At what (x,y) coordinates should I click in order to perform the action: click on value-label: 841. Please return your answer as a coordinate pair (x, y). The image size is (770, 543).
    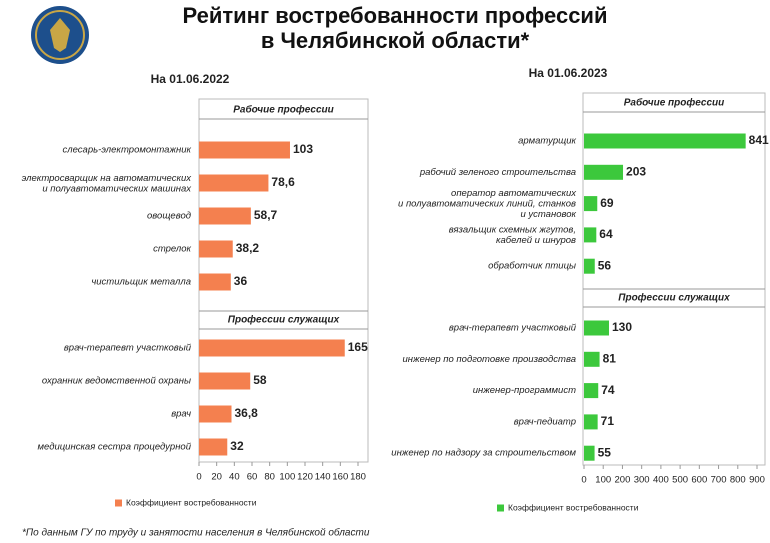
    Looking at the image, I should click on (759, 140).